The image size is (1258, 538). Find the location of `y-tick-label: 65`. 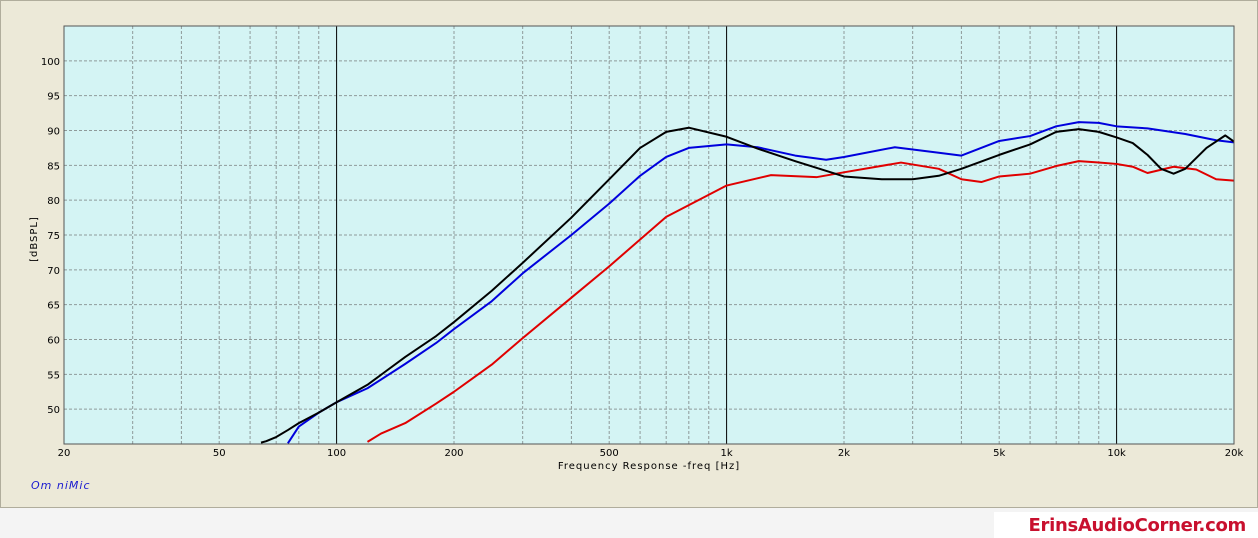

y-tick-label: 65 is located at coordinates (53, 306).